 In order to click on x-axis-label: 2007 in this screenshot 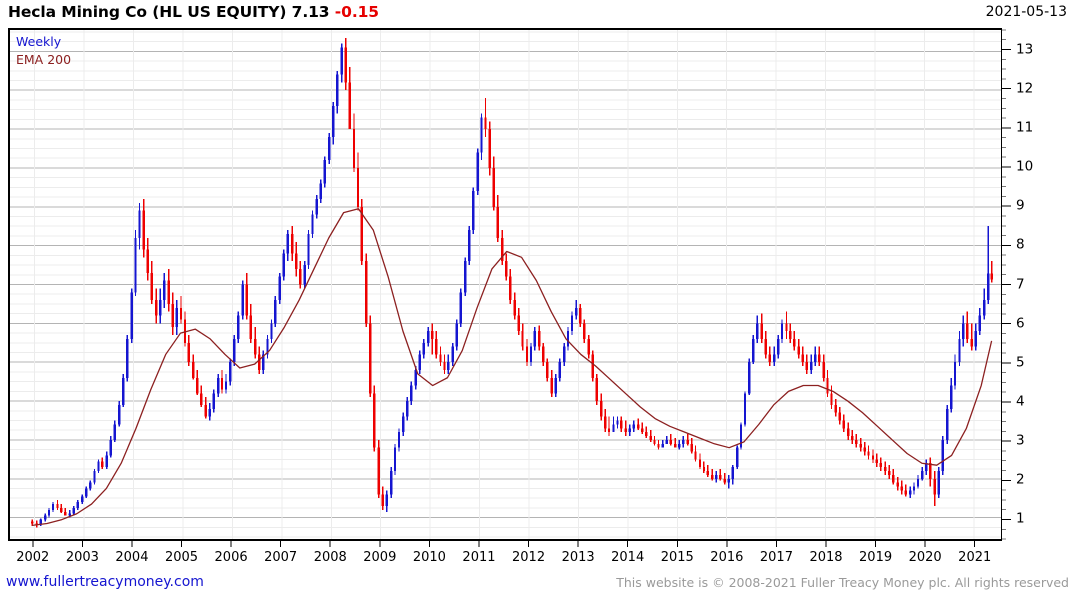, I will do `click(281, 557)`.